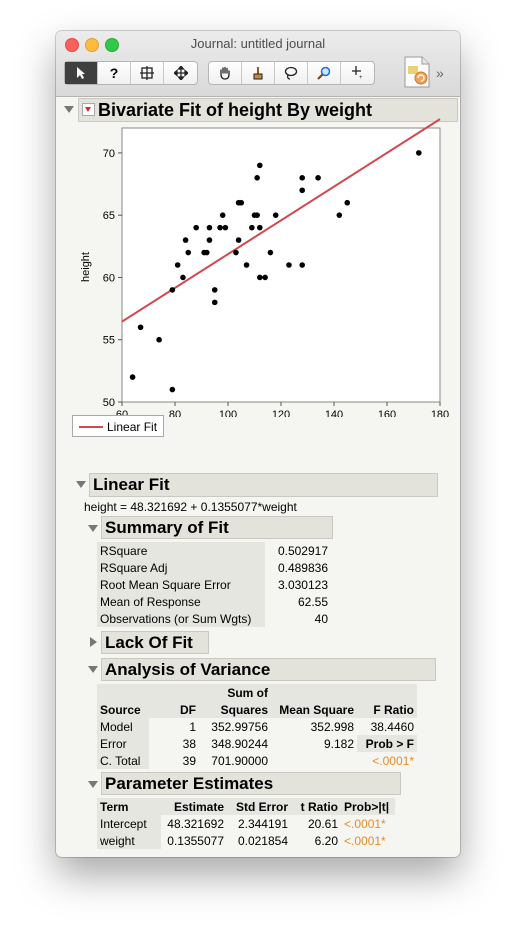  What do you see at coordinates (93, 528) in the screenshot?
I see `summary-disclosure-icon` at bounding box center [93, 528].